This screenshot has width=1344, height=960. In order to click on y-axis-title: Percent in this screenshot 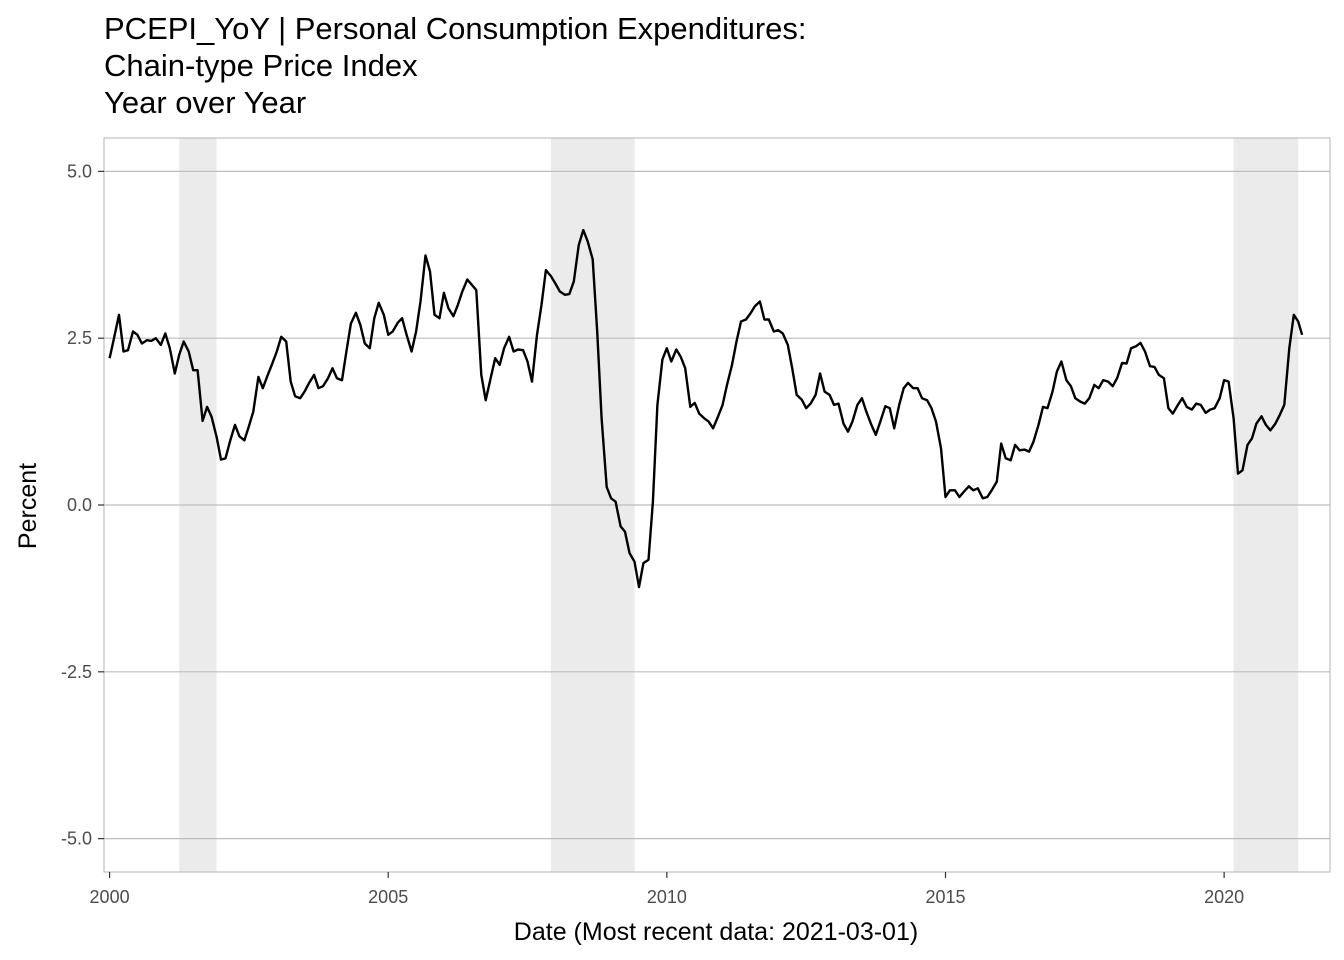, I will do `click(28, 506)`.